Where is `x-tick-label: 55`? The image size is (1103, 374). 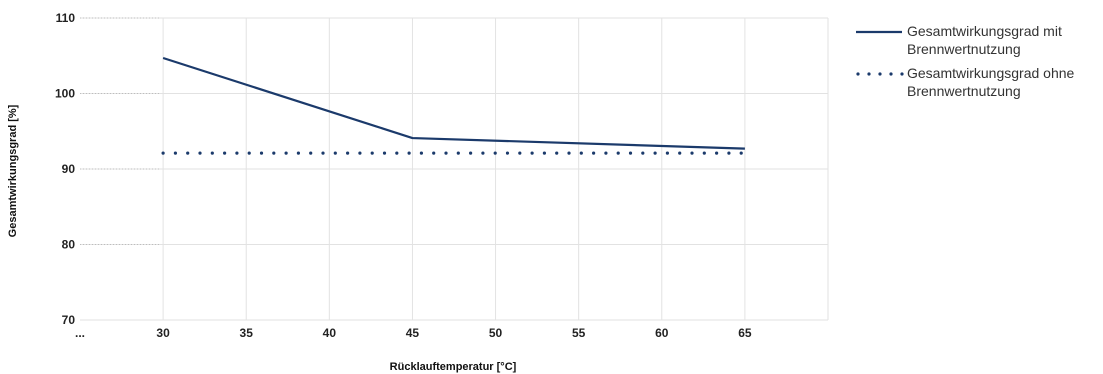
x-tick-label: 55 is located at coordinates (579, 333).